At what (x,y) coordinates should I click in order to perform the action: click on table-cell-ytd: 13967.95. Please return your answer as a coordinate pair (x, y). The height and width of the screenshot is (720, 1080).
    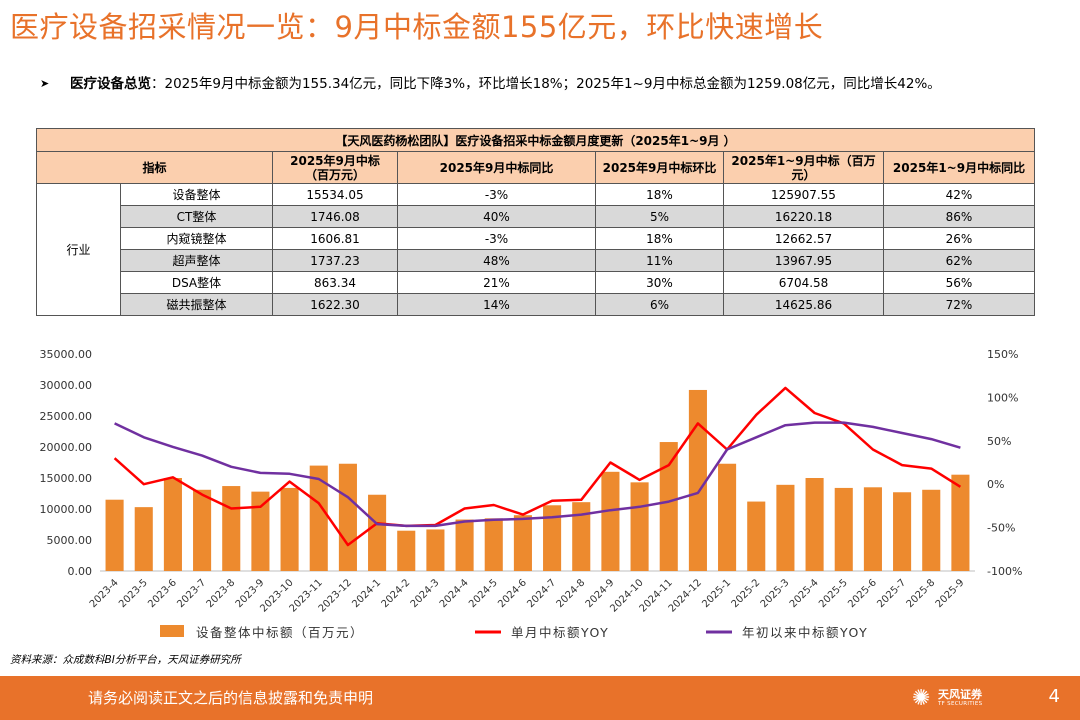
    Looking at the image, I should click on (803, 260).